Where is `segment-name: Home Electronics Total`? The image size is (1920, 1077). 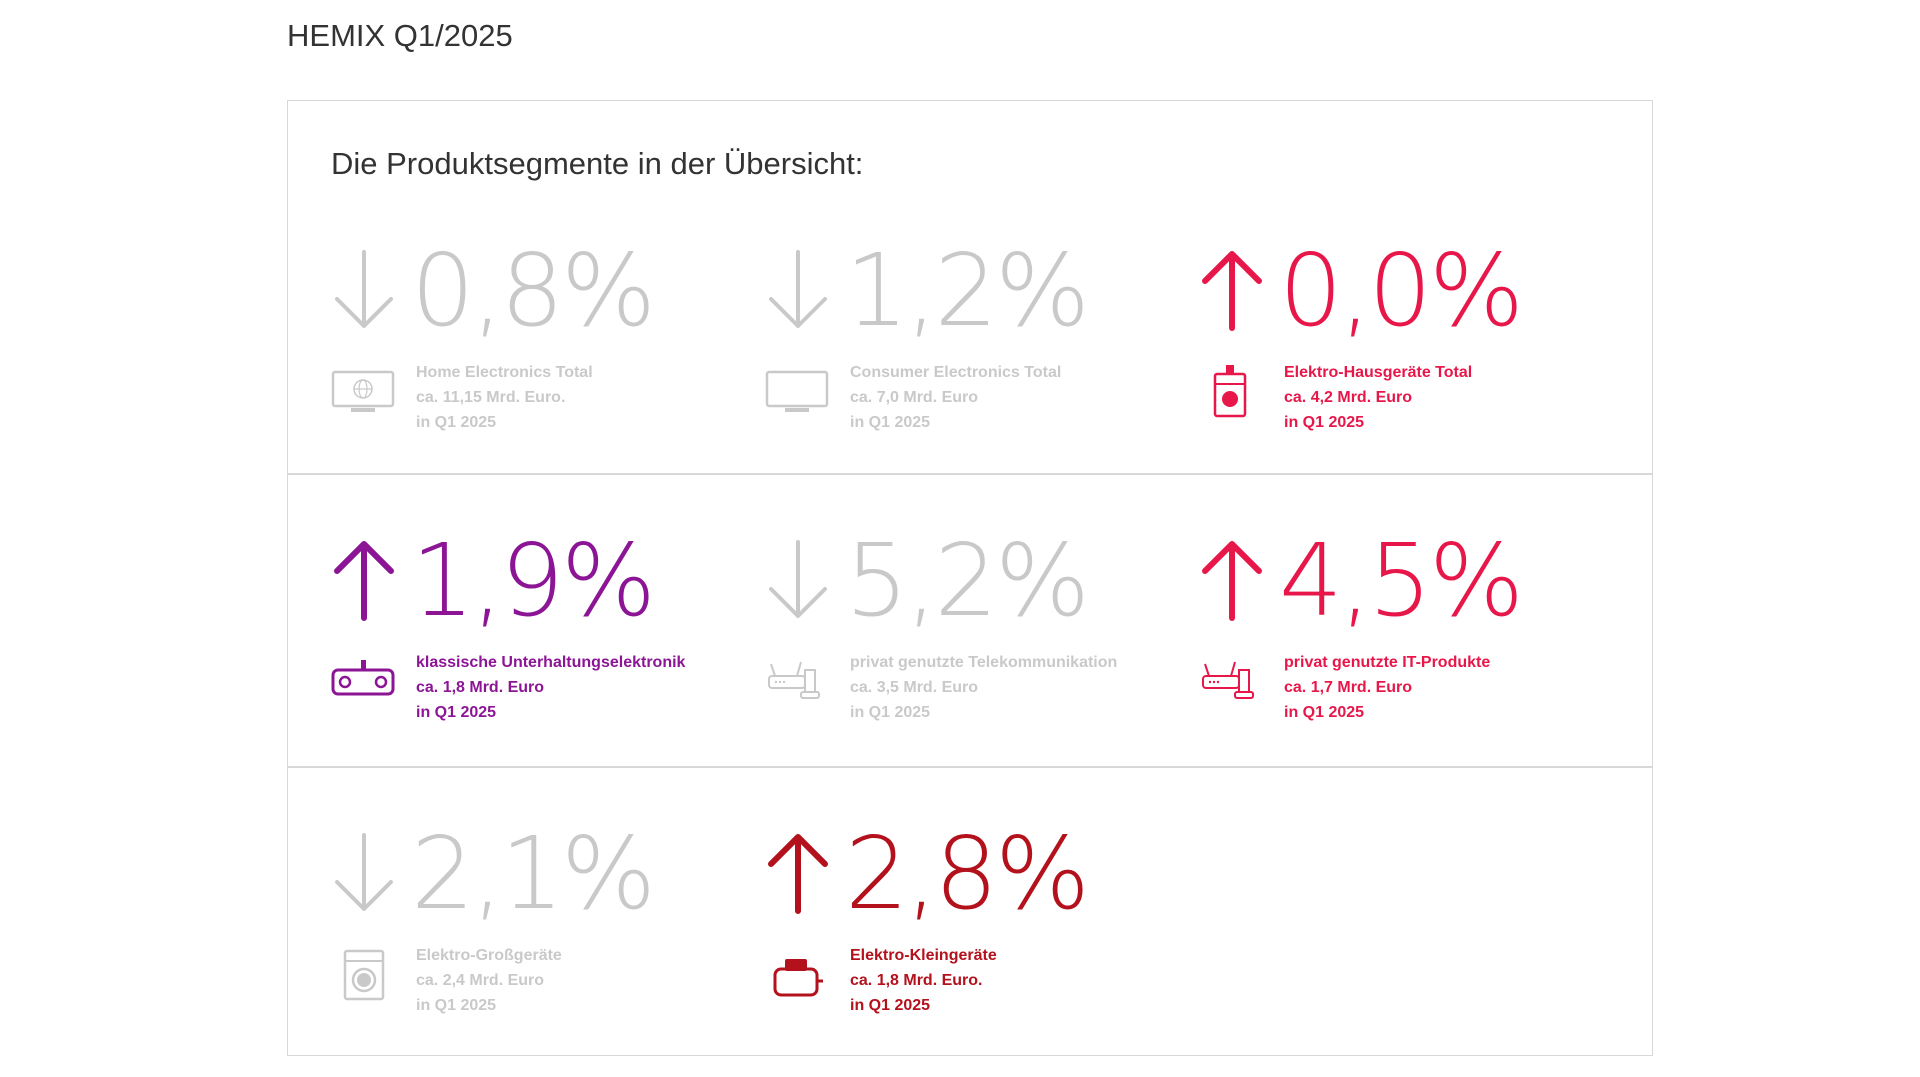 segment-name: Home Electronics Total is located at coordinates (504, 372).